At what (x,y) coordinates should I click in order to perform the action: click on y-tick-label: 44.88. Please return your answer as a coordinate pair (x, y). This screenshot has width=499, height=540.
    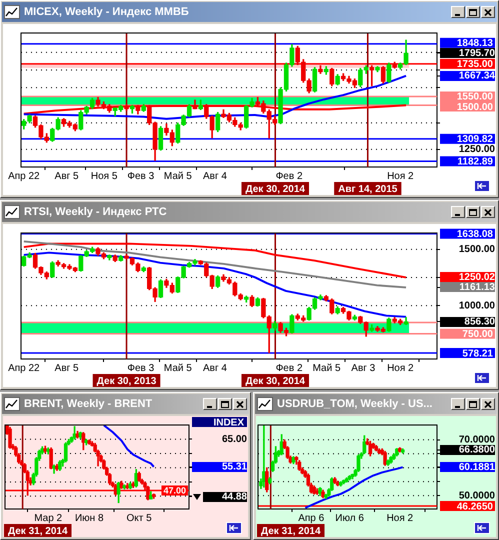
    Looking at the image, I should click on (235, 496).